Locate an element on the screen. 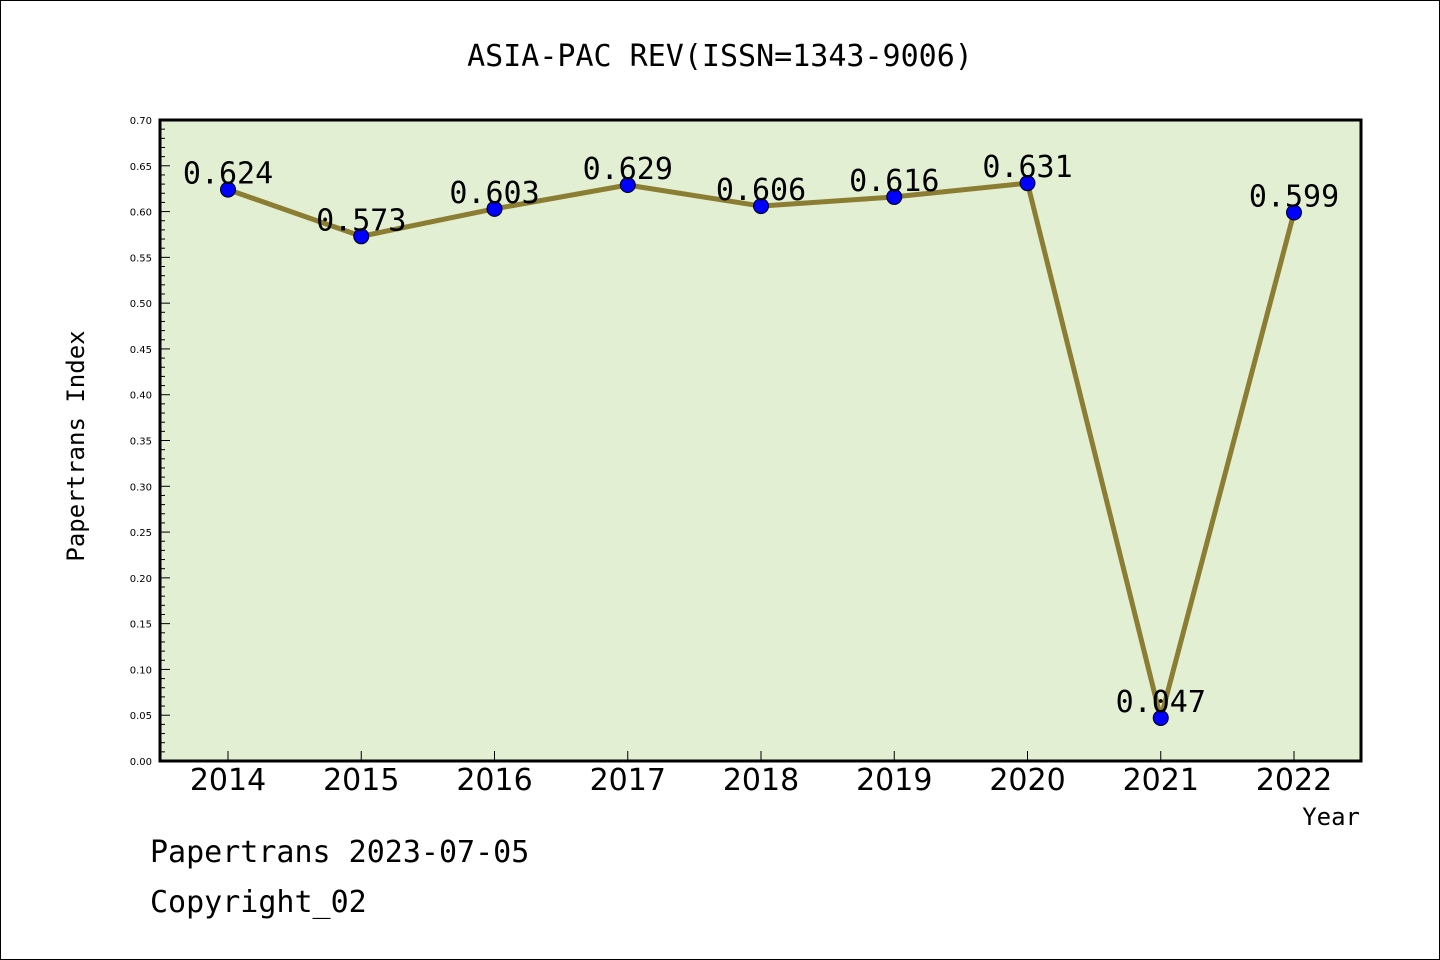 This screenshot has height=960, width=1440. footer-copyright-text: Copyright_02 is located at coordinates (258, 902).